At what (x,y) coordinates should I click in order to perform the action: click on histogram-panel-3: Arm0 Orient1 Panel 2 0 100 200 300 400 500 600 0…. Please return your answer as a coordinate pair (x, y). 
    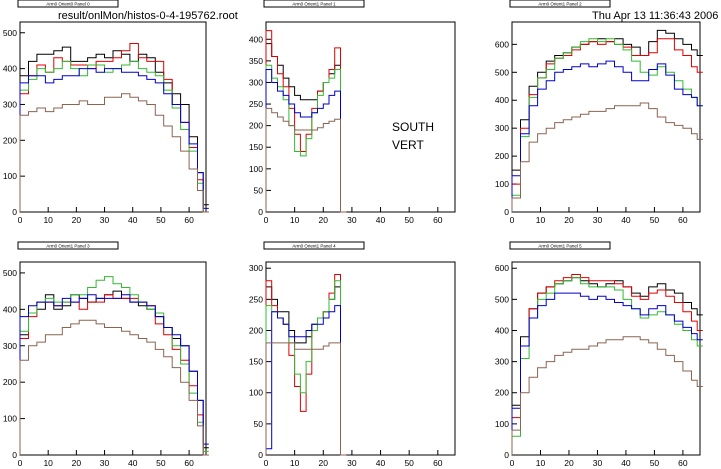
    Looking at the image, I should click on (599, 112).